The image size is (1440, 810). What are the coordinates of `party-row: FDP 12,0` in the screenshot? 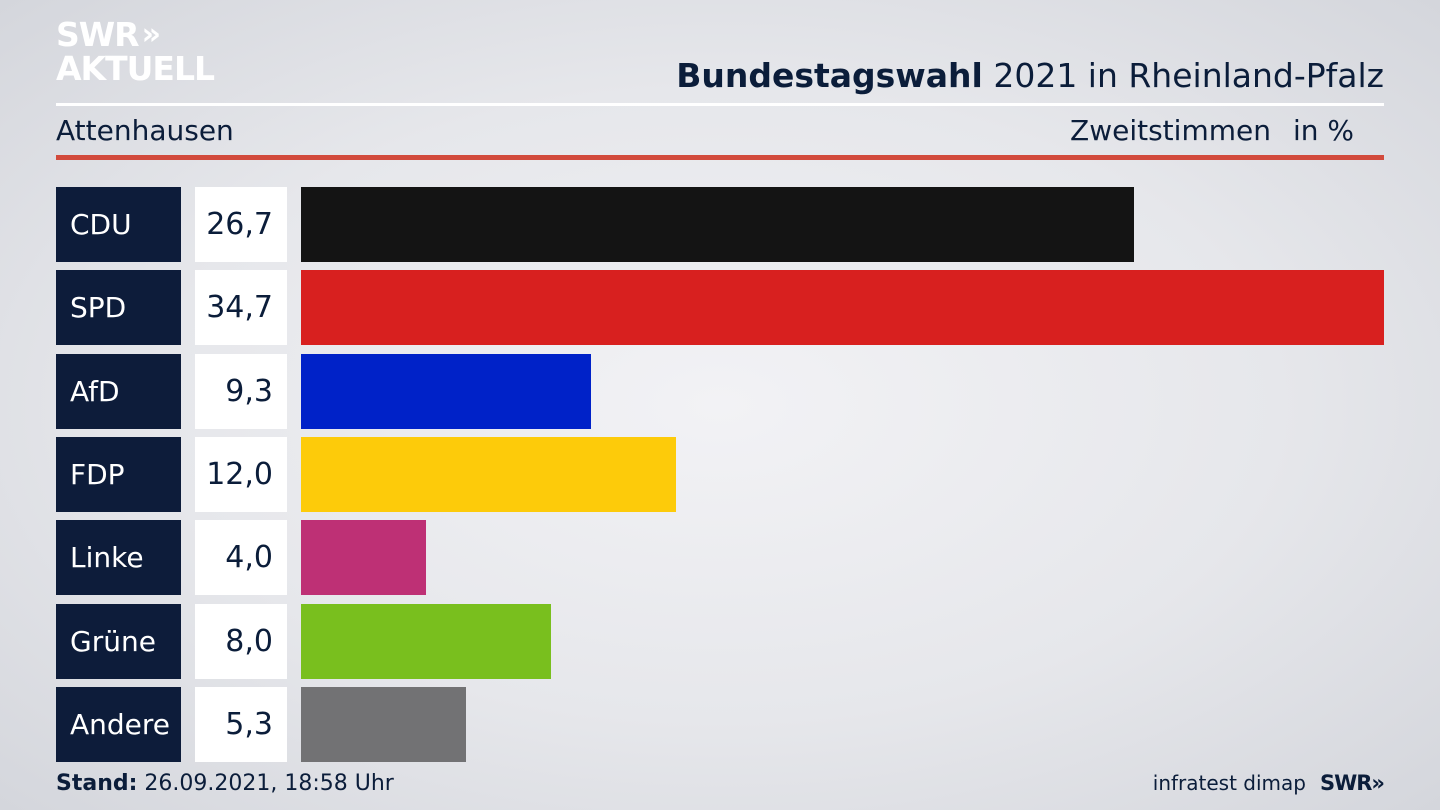 It's located at (720, 474).